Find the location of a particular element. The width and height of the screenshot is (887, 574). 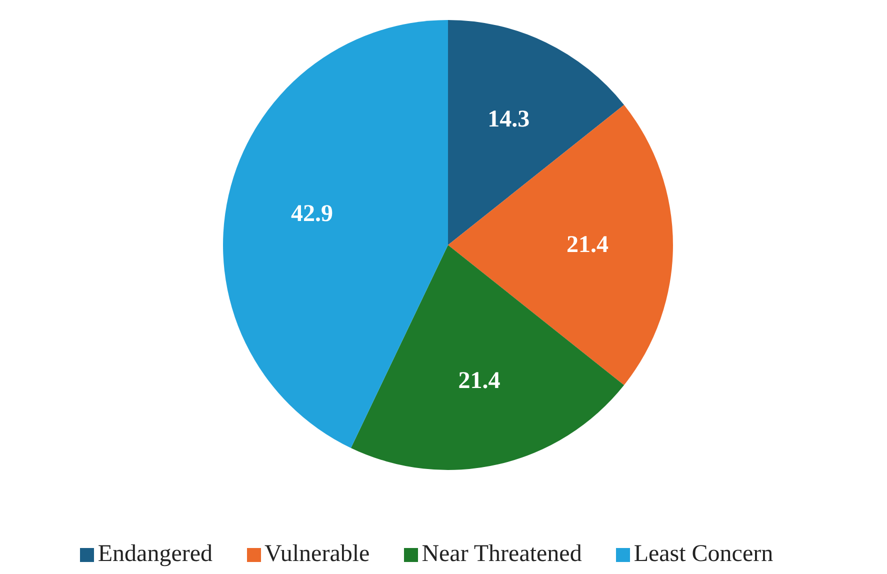

legend-label: Vulnerable is located at coordinates (317, 554).